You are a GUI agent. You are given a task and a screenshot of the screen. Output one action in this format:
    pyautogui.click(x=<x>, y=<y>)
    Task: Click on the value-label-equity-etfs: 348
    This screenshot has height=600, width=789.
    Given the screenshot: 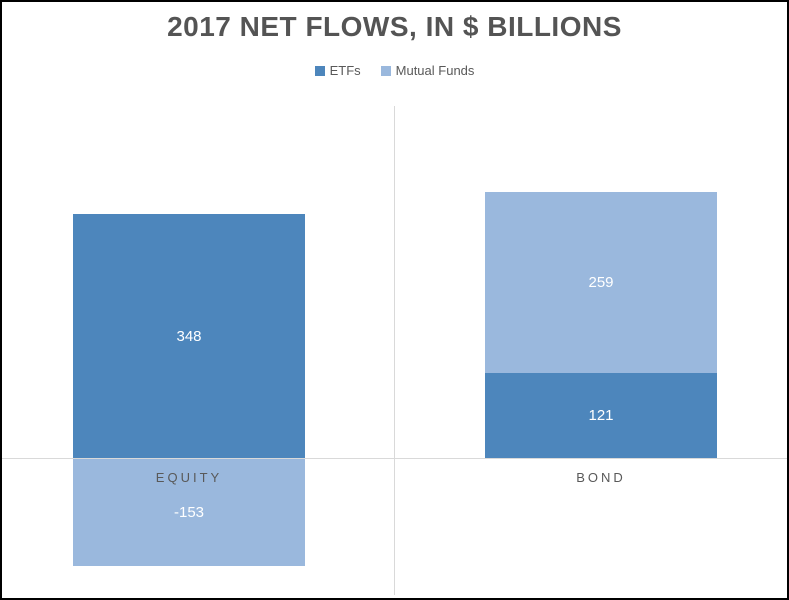 What is the action you would take?
    pyautogui.click(x=189, y=336)
    